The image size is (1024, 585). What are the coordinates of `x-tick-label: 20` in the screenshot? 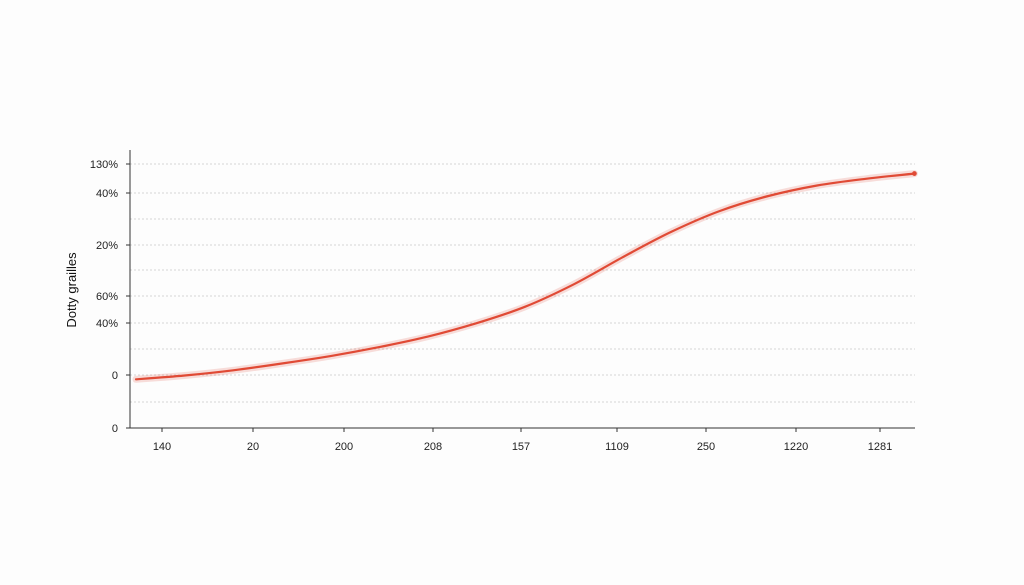 It's located at (253, 447).